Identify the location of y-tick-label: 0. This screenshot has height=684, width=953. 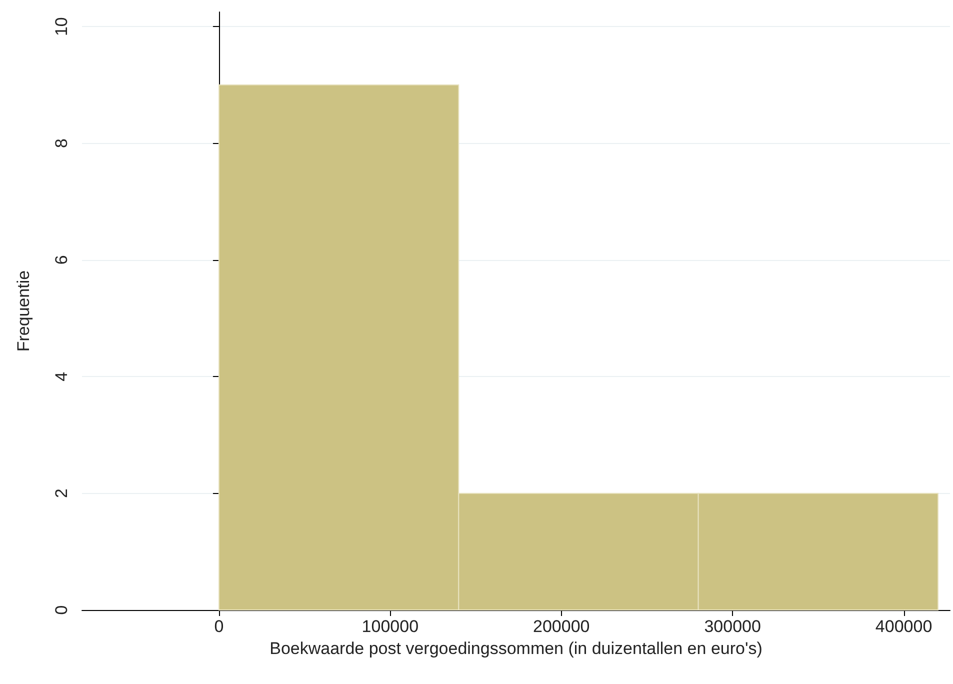
(61, 610).